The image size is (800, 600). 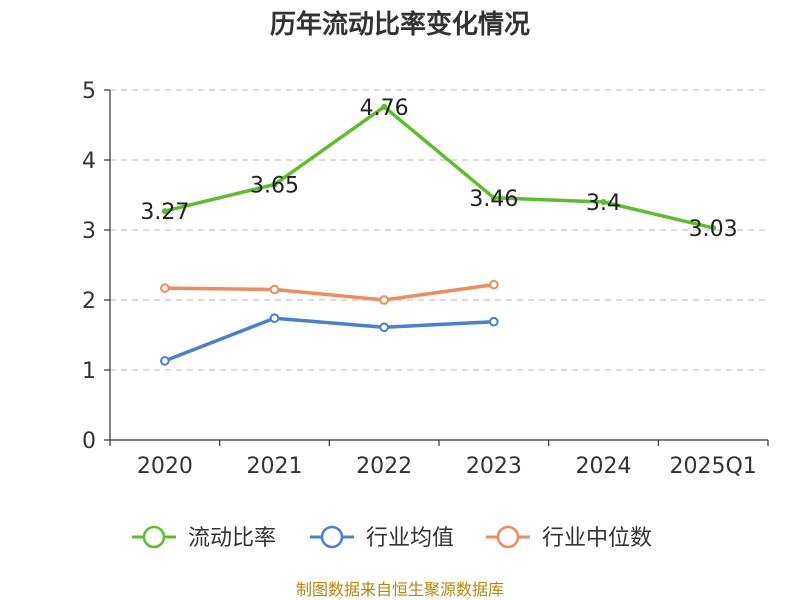 What do you see at coordinates (89, 301) in the screenshot?
I see `y-tick-label: 2` at bounding box center [89, 301].